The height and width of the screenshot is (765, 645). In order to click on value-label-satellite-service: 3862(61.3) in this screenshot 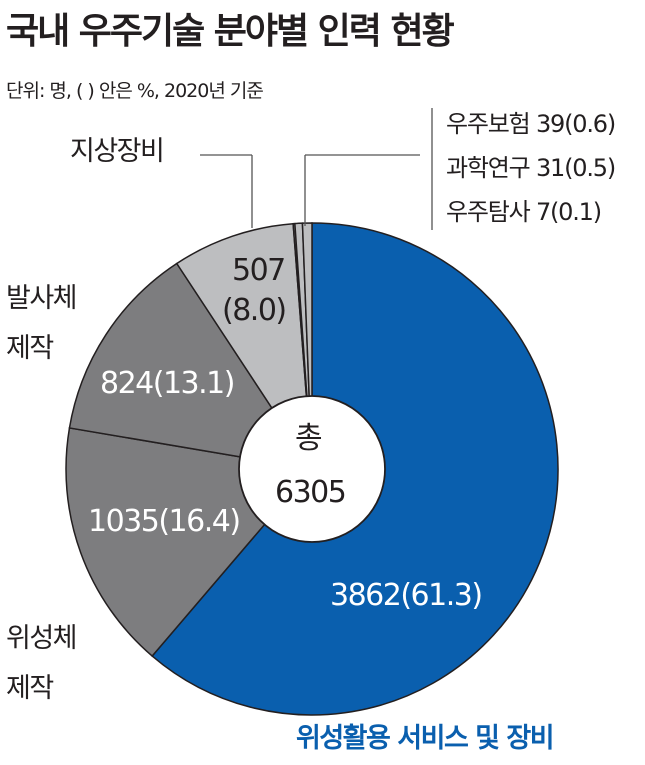, I will do `click(406, 595)`.